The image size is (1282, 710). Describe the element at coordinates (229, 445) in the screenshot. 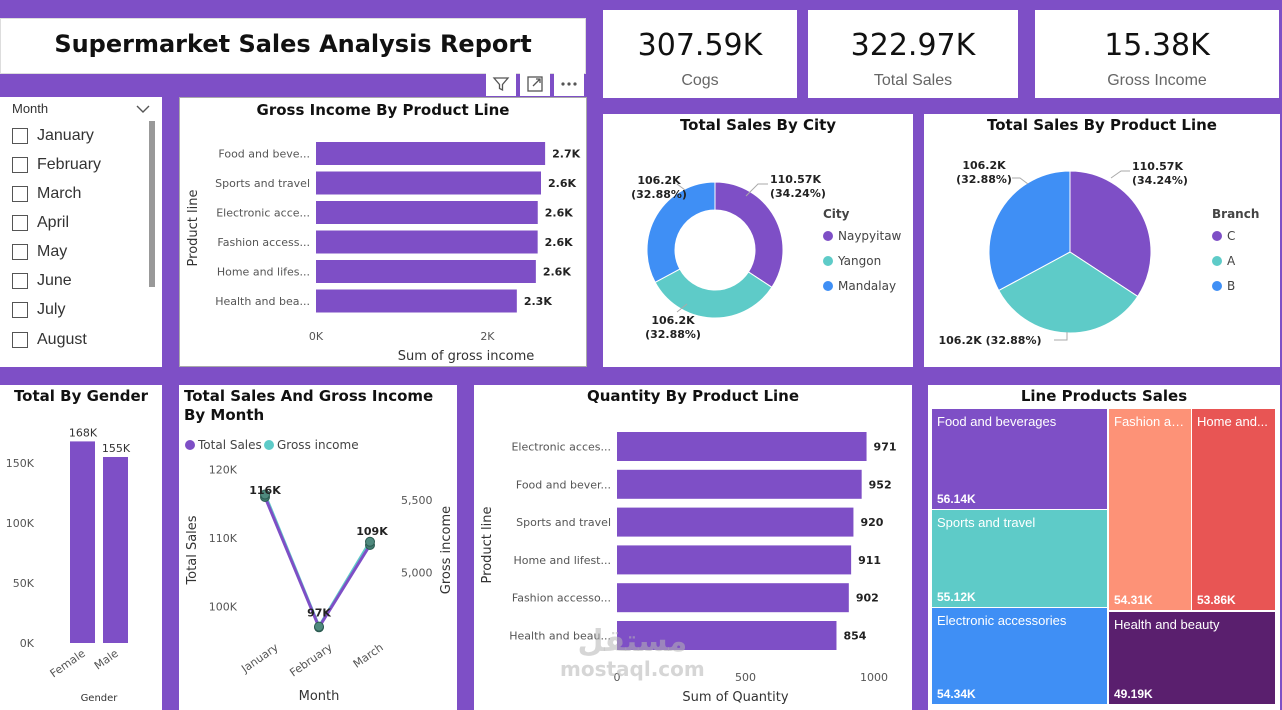

I see `legend-label: Total Sales` at that location.